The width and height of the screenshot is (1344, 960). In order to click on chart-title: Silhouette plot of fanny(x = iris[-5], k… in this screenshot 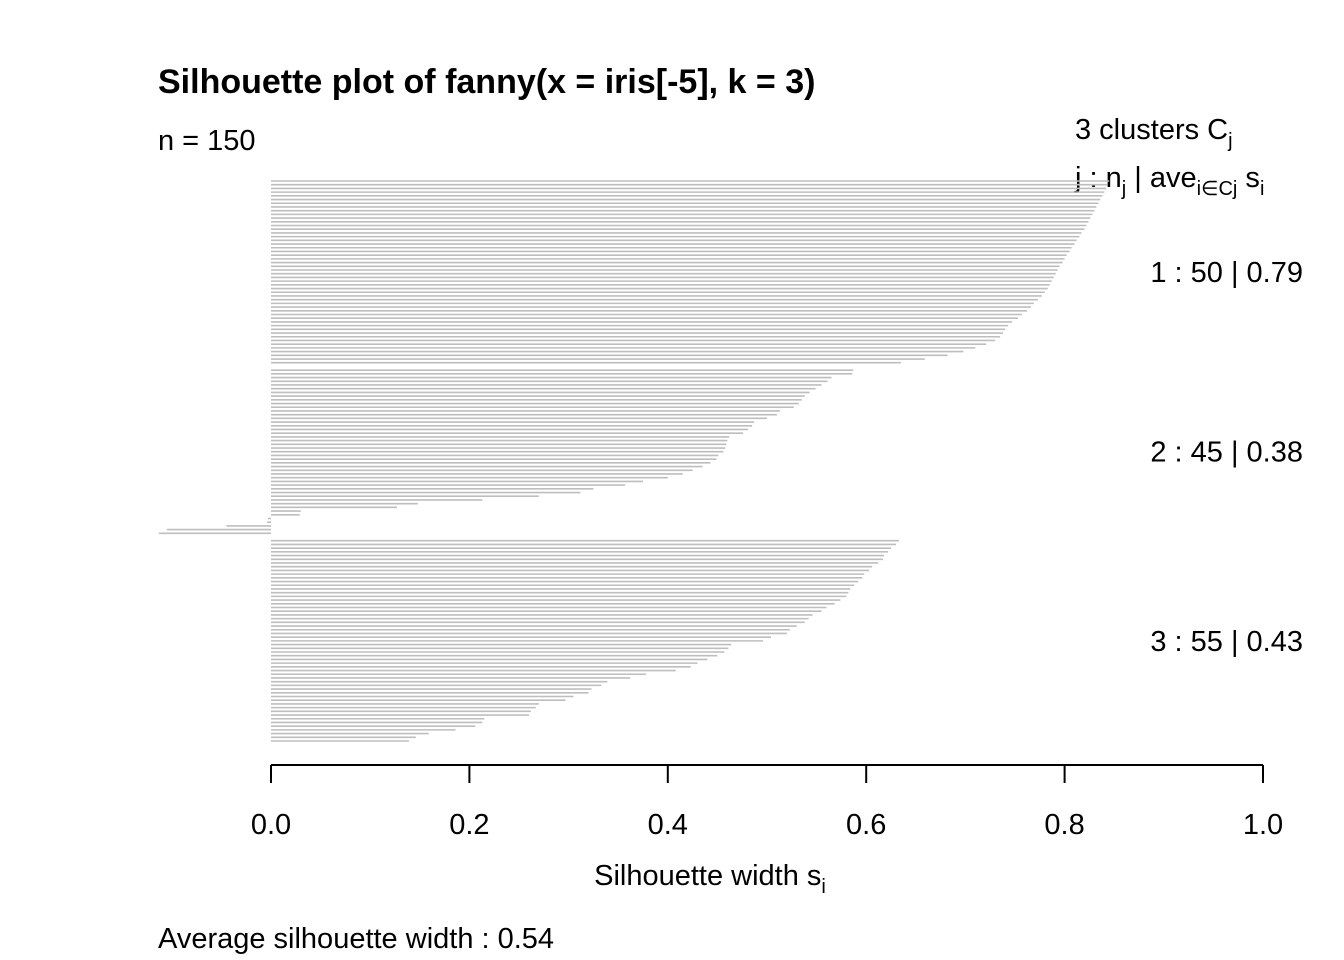, I will do `click(486, 82)`.